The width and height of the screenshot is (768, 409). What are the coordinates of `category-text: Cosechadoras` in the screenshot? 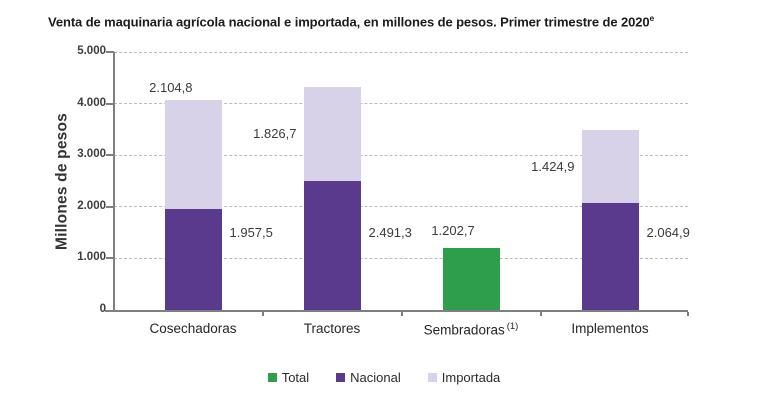 It's located at (193, 328).